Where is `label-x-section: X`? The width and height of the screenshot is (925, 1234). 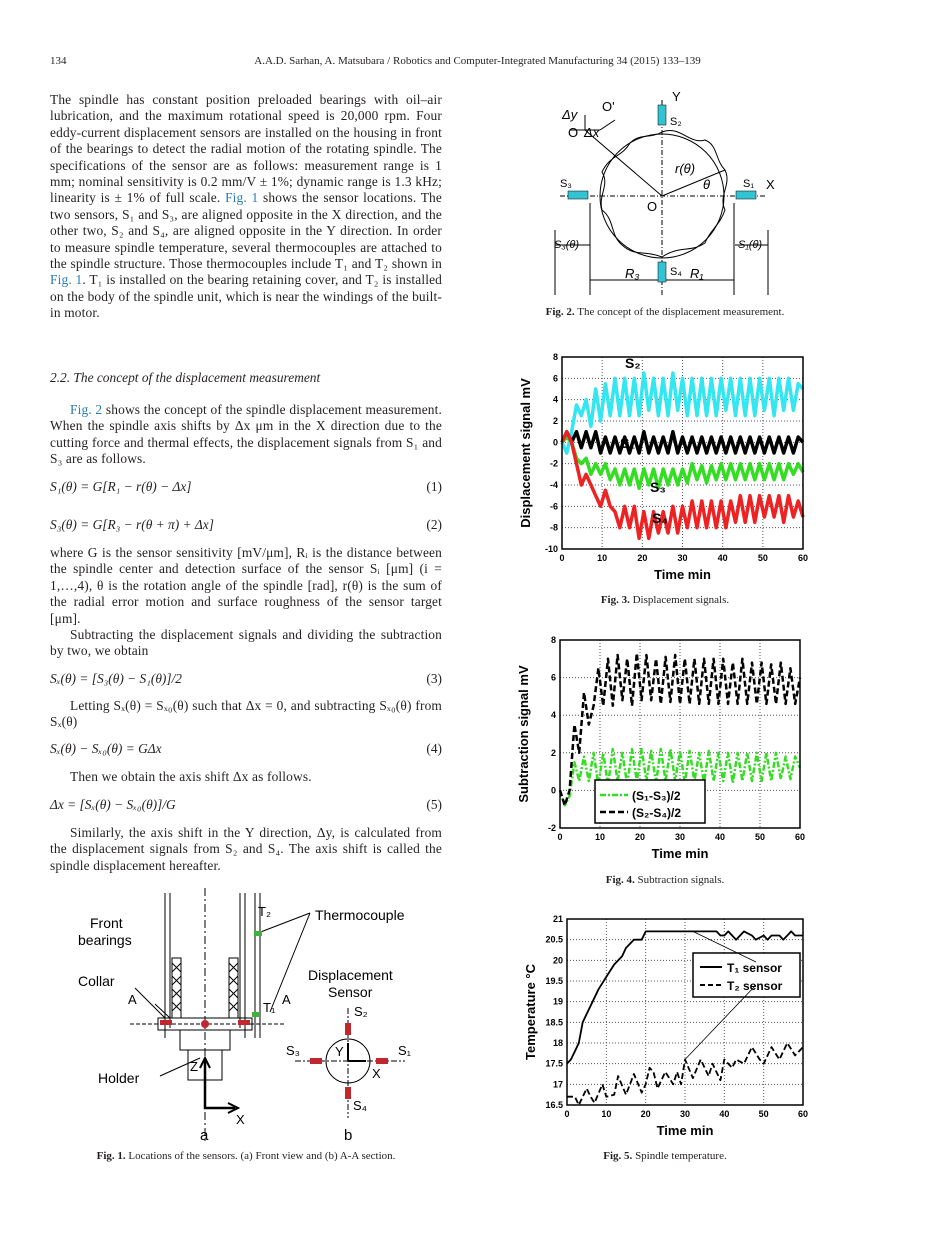 label-x-section: X is located at coordinates (376, 1073).